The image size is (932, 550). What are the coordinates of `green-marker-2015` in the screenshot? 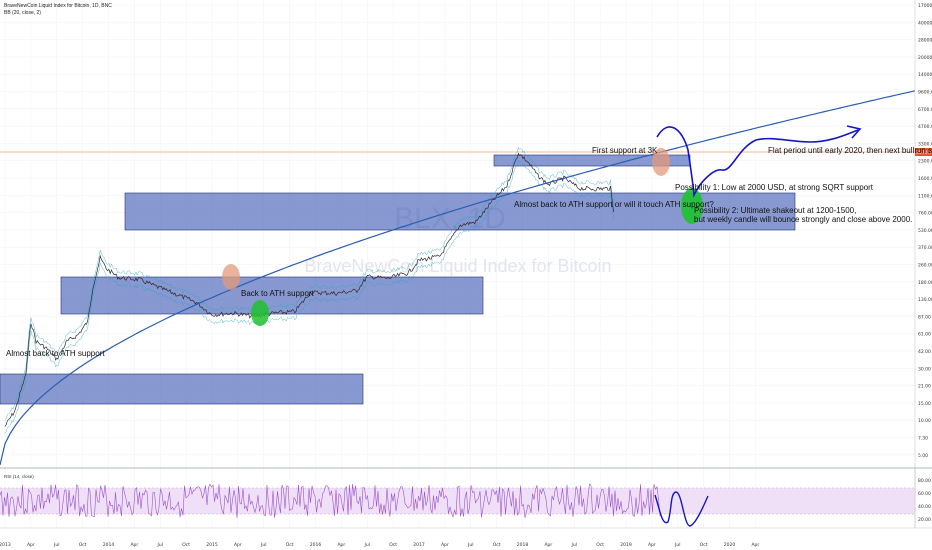 It's located at (260, 313).